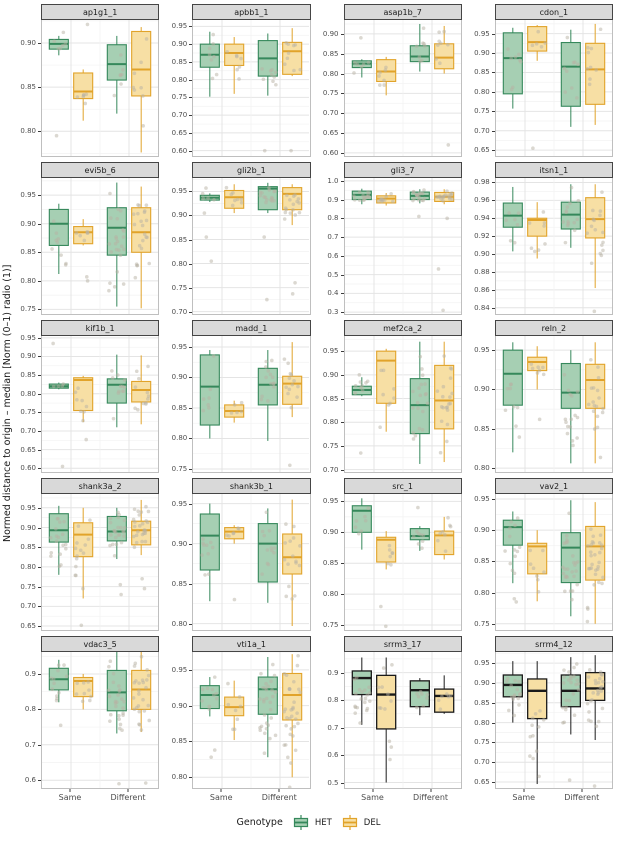 The image size is (617, 844). What do you see at coordinates (402, 486) in the screenshot?
I see `facet-strip: src_1` at bounding box center [402, 486].